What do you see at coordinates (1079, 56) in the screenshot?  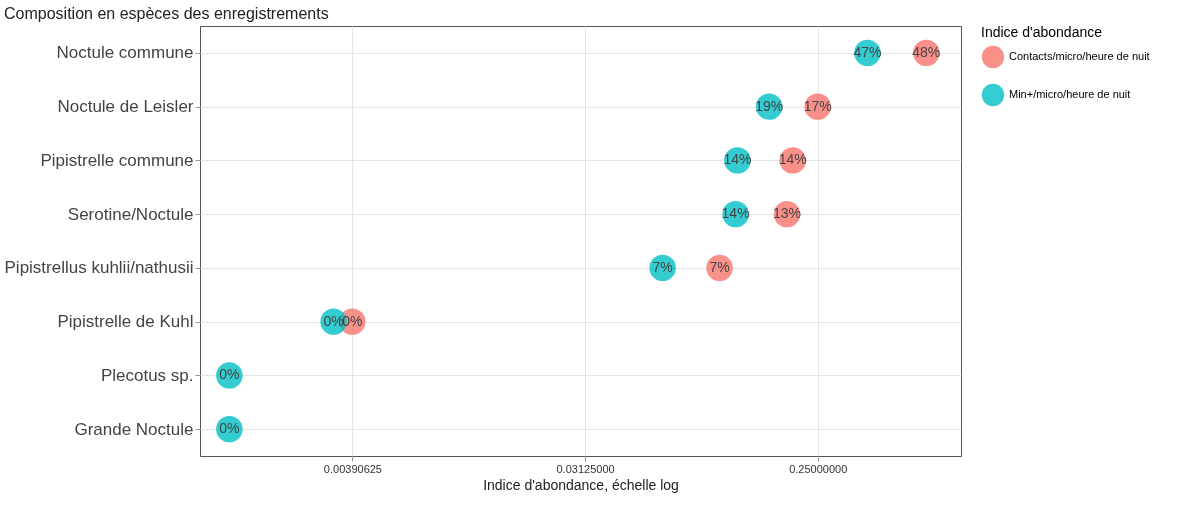 I see `legend-label: Contacts/micro/heure de nuit` at bounding box center [1079, 56].